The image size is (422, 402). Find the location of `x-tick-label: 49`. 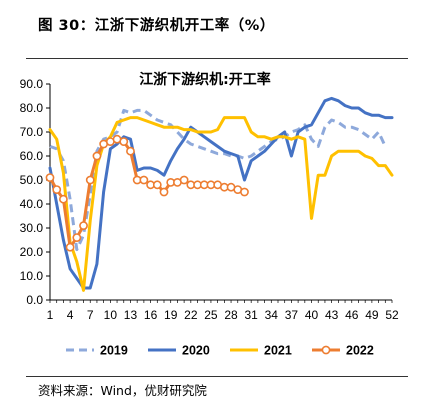

x-tick-label: 49 is located at coordinates (372, 315).